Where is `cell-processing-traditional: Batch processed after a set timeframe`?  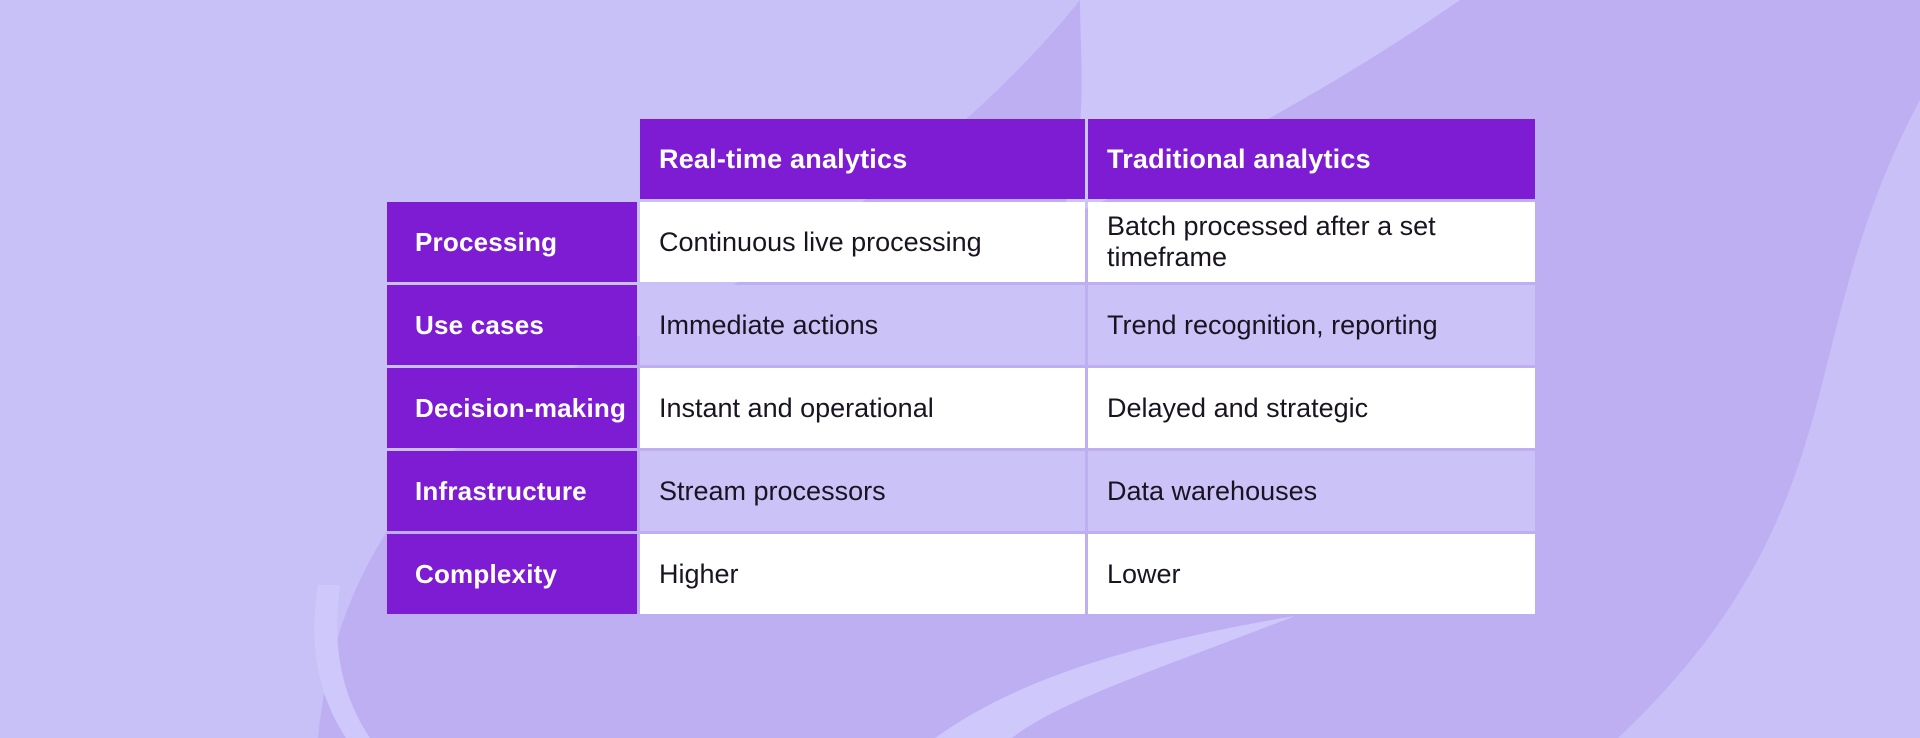
cell-processing-traditional: Batch processed after a set timeframe is located at coordinates (1311, 242).